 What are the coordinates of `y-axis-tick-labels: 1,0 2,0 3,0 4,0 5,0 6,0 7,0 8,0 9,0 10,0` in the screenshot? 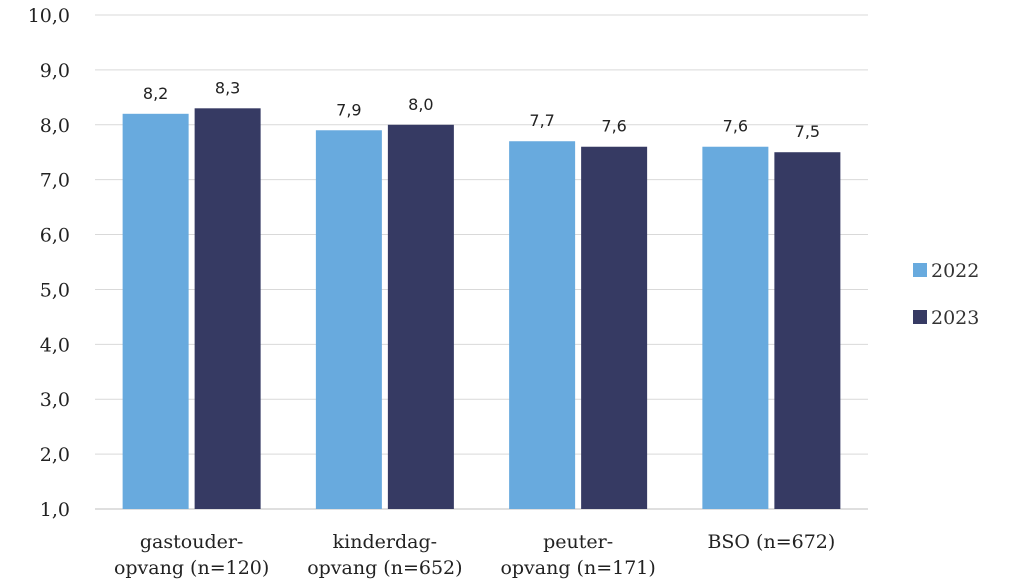 It's located at (49, 263).